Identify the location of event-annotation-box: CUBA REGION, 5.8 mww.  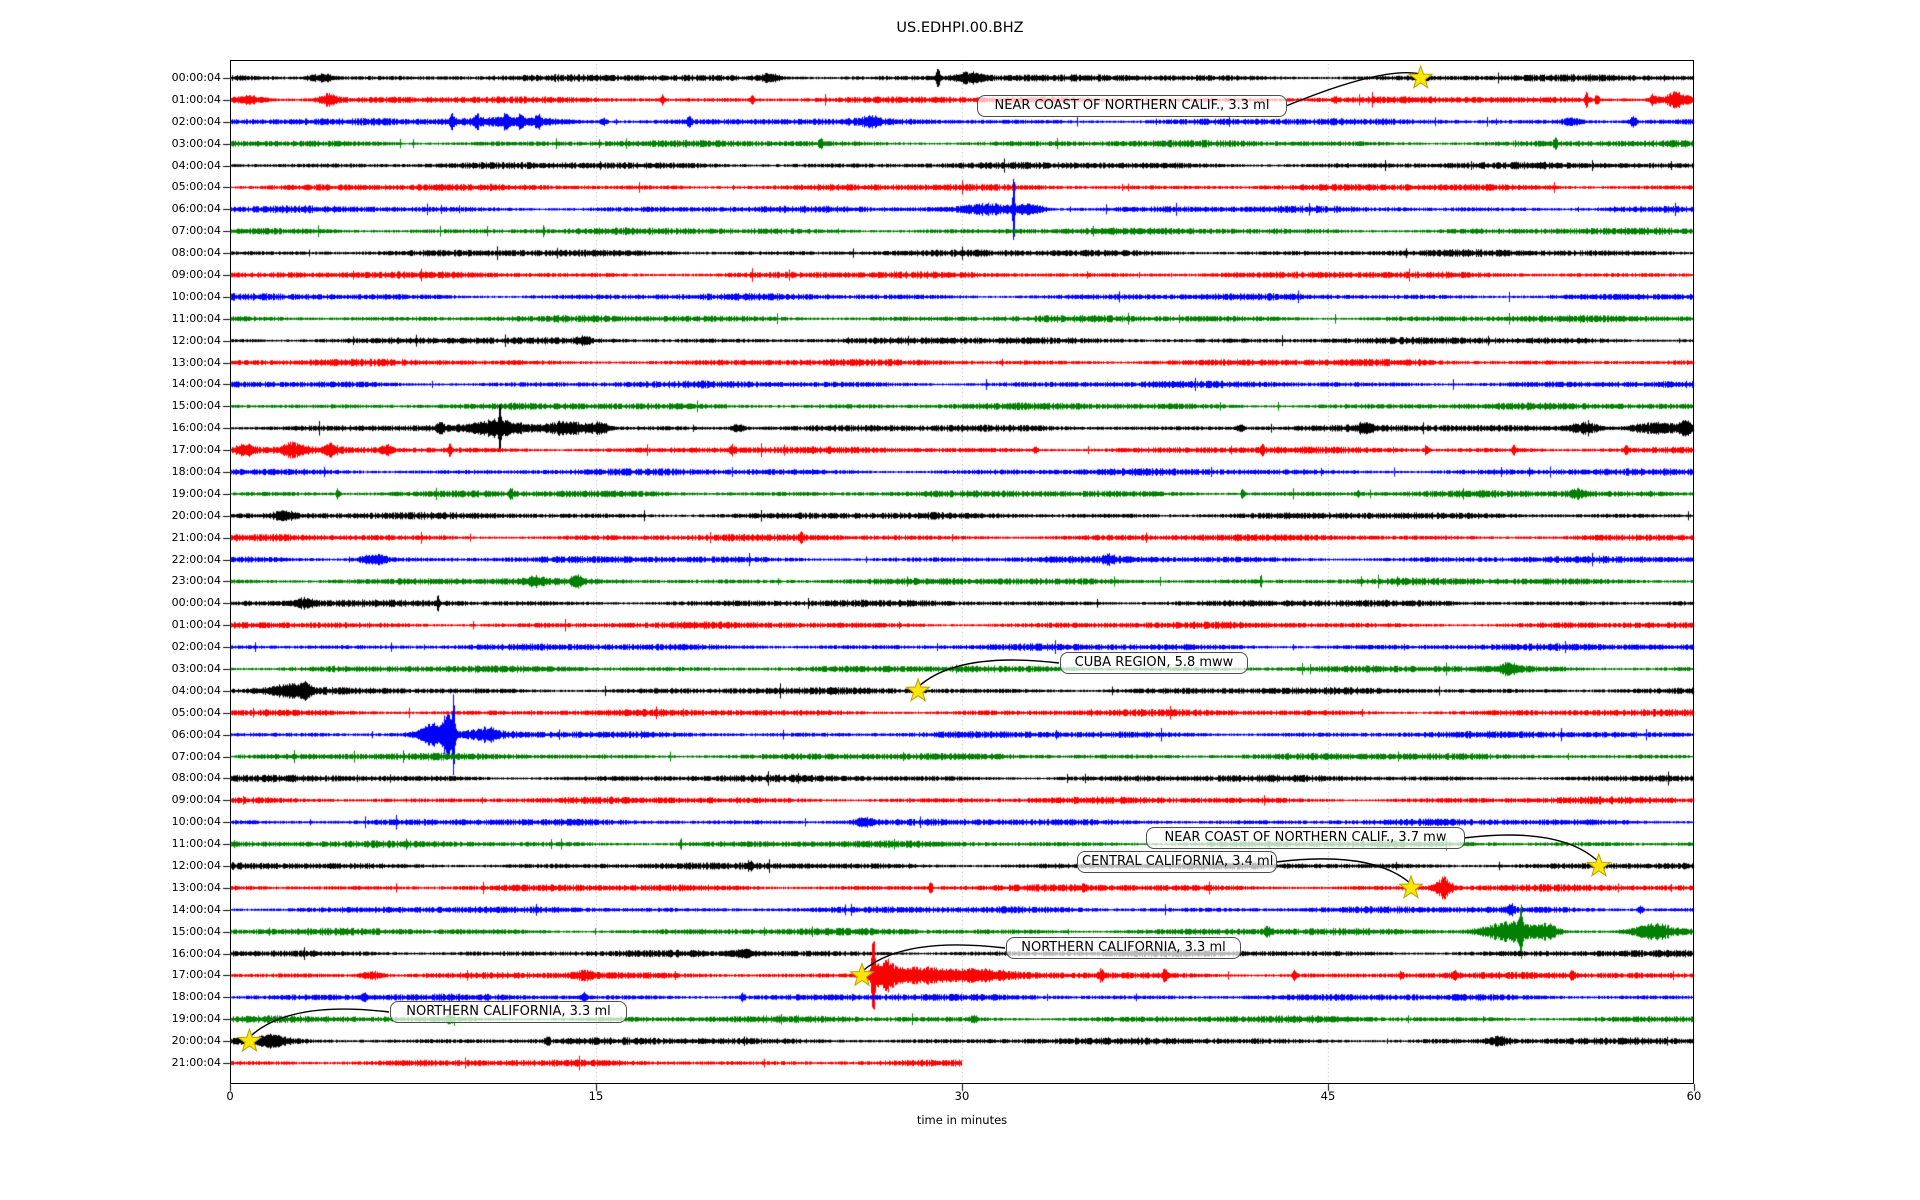
(1154, 663).